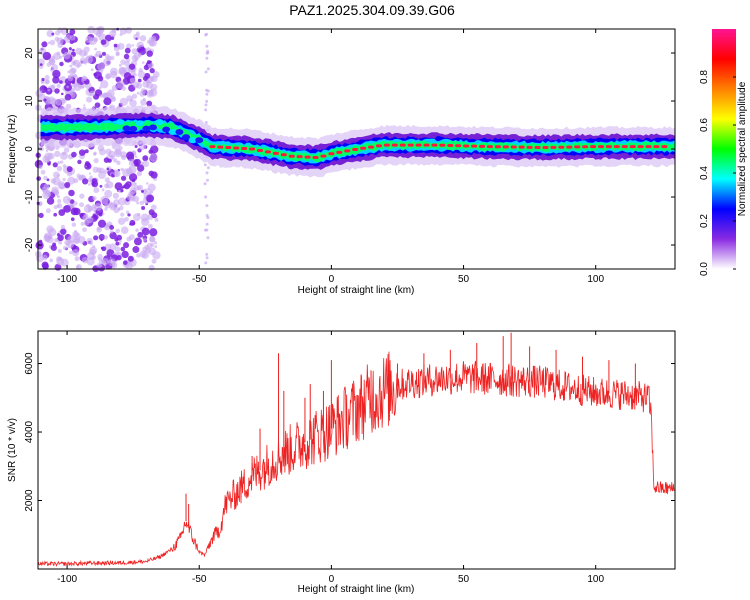  I want to click on y-tick-label: 0, so click(29, 149).